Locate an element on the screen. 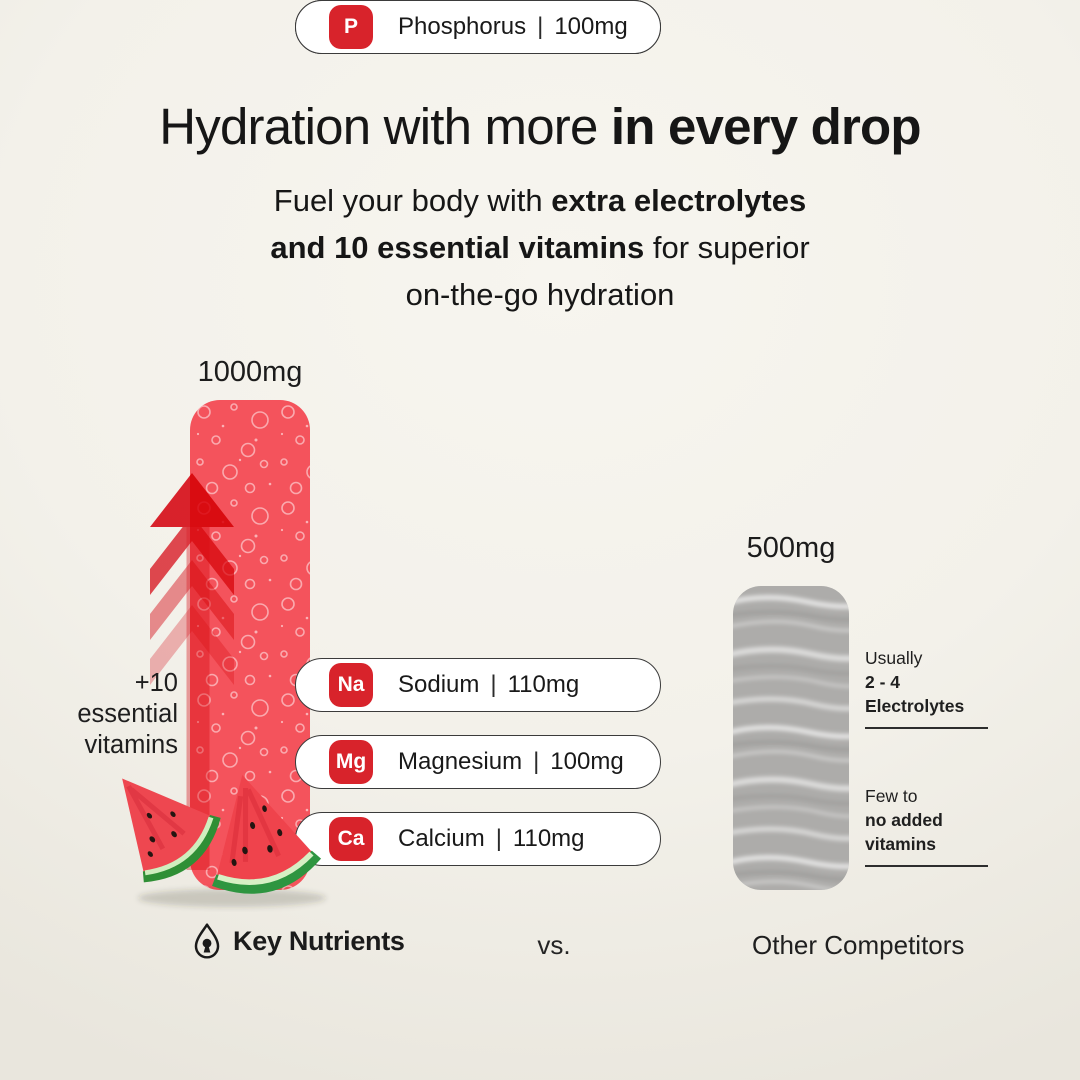  subtitle-line-3: on-the-go hydration is located at coordinates (540, 294).